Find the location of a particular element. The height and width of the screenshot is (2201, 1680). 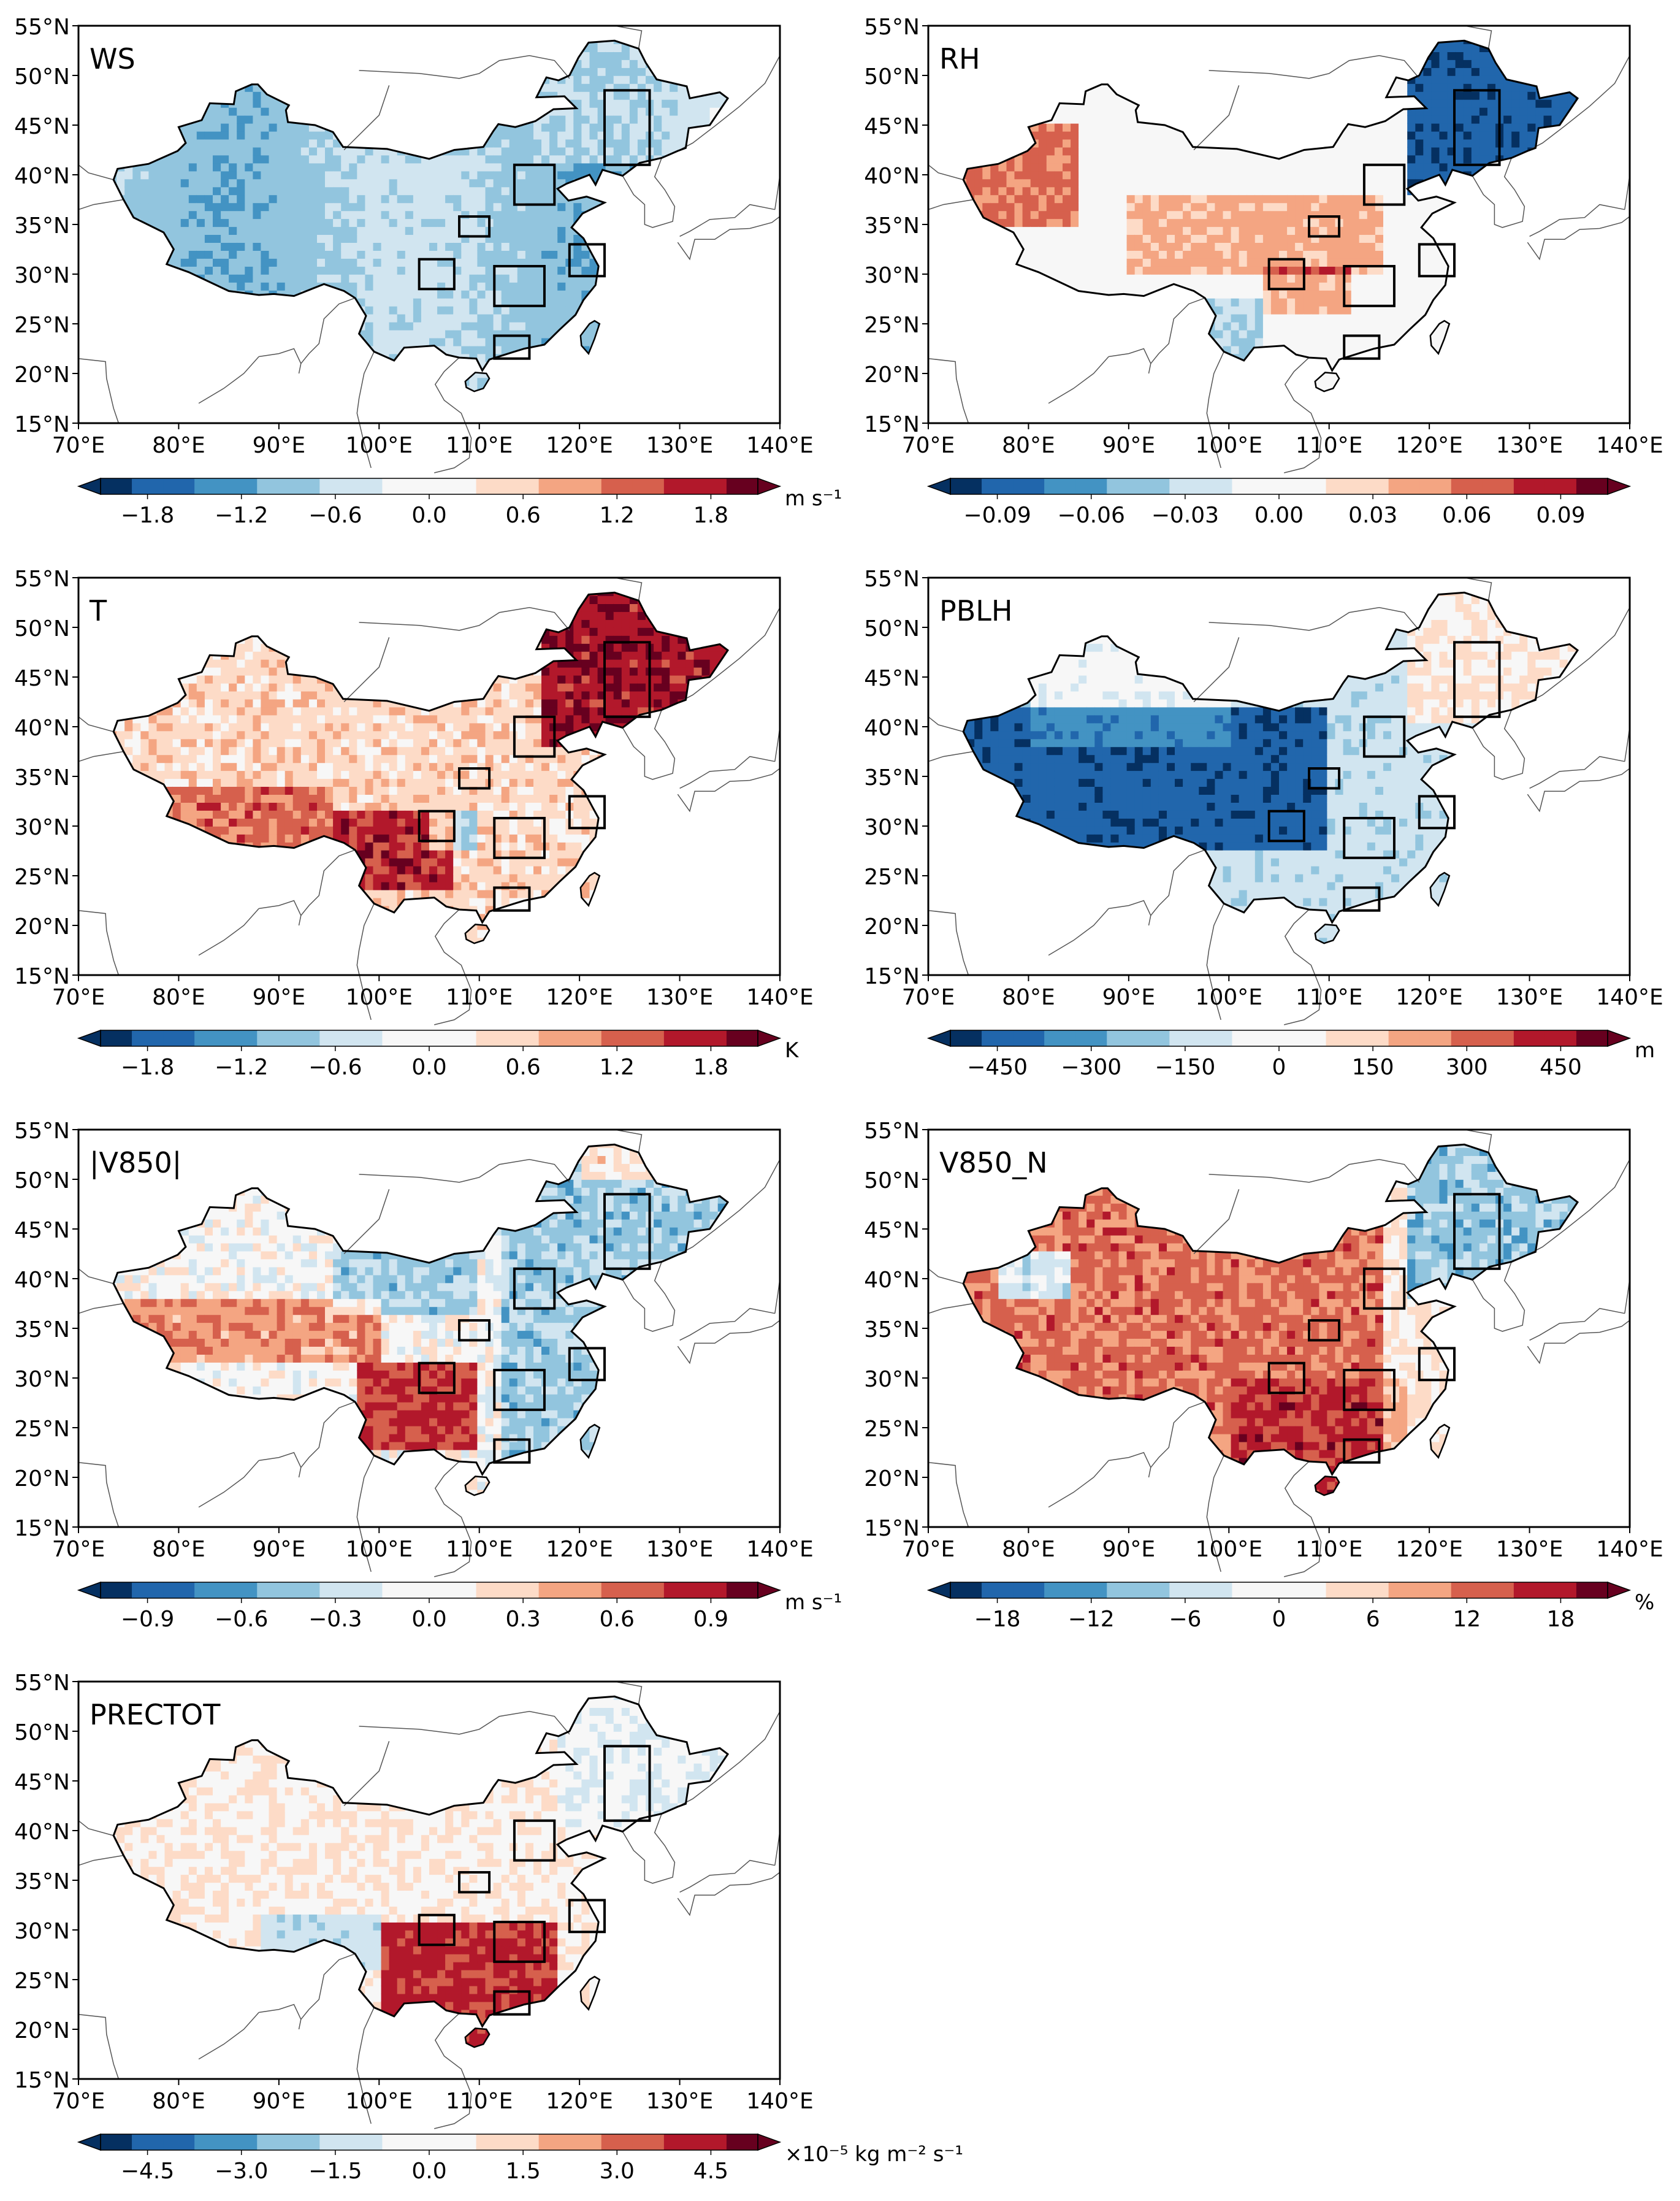

ws-field is located at coordinates (420, 216).